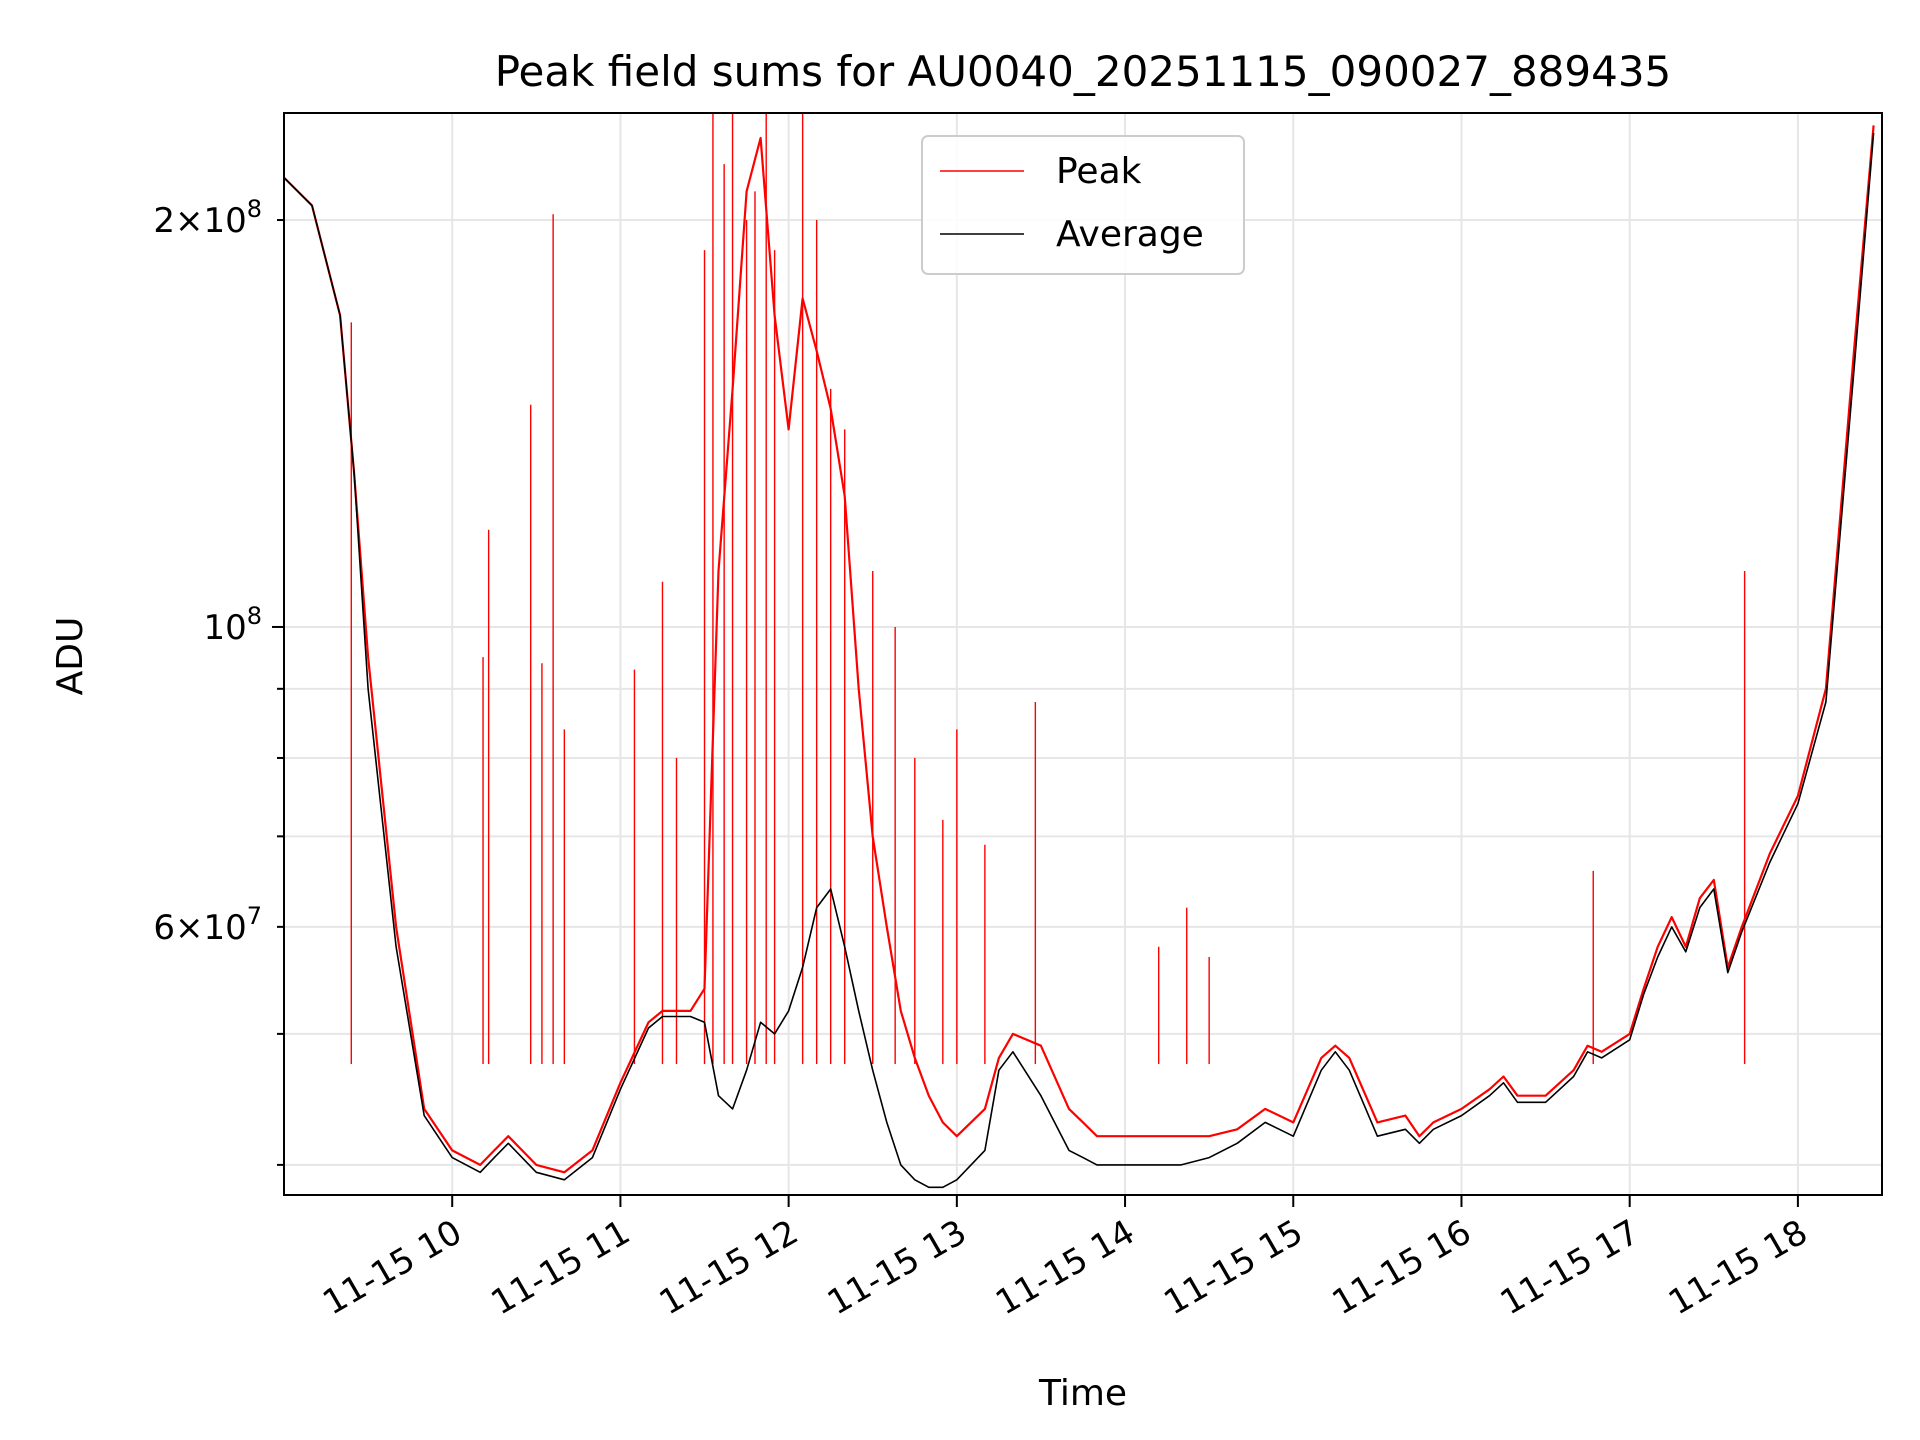 This screenshot has height=1440, width=1920. I want to click on y-tick-label: 2×108, so click(207, 218).